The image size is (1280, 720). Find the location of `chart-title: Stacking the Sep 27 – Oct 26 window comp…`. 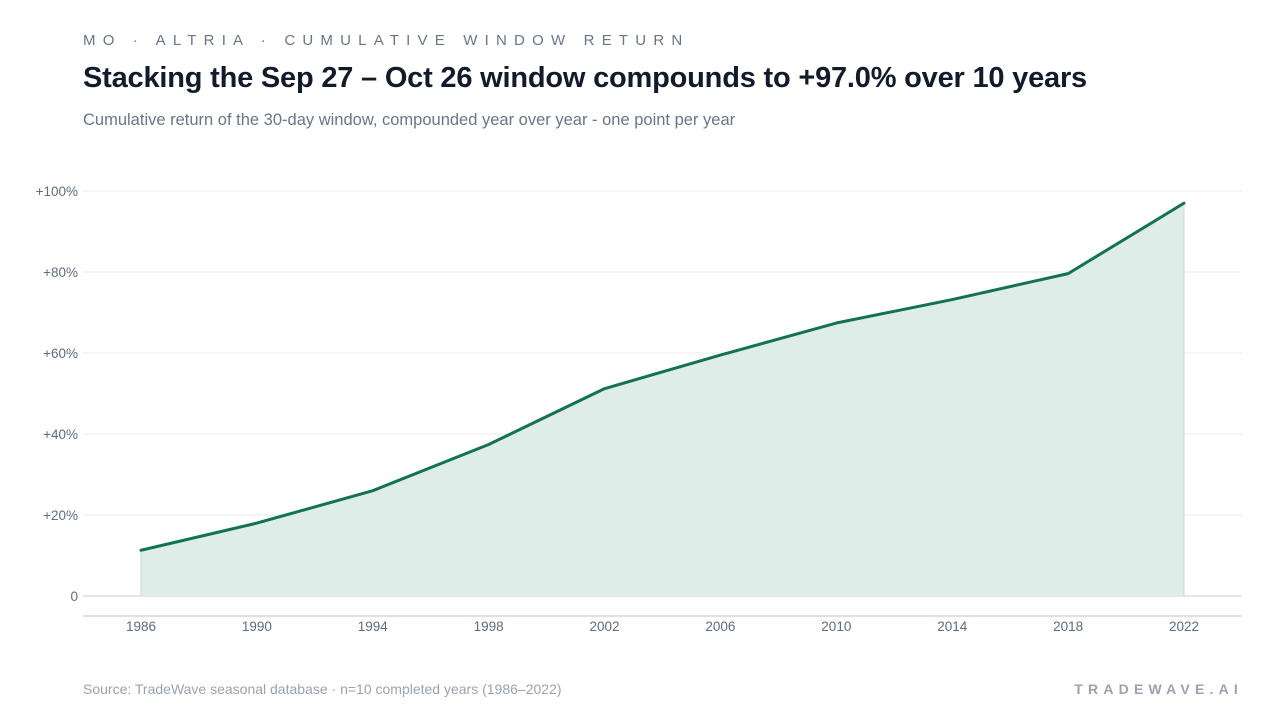

chart-title: Stacking the Sep 27 – Oct 26 window comp… is located at coordinates (585, 78).